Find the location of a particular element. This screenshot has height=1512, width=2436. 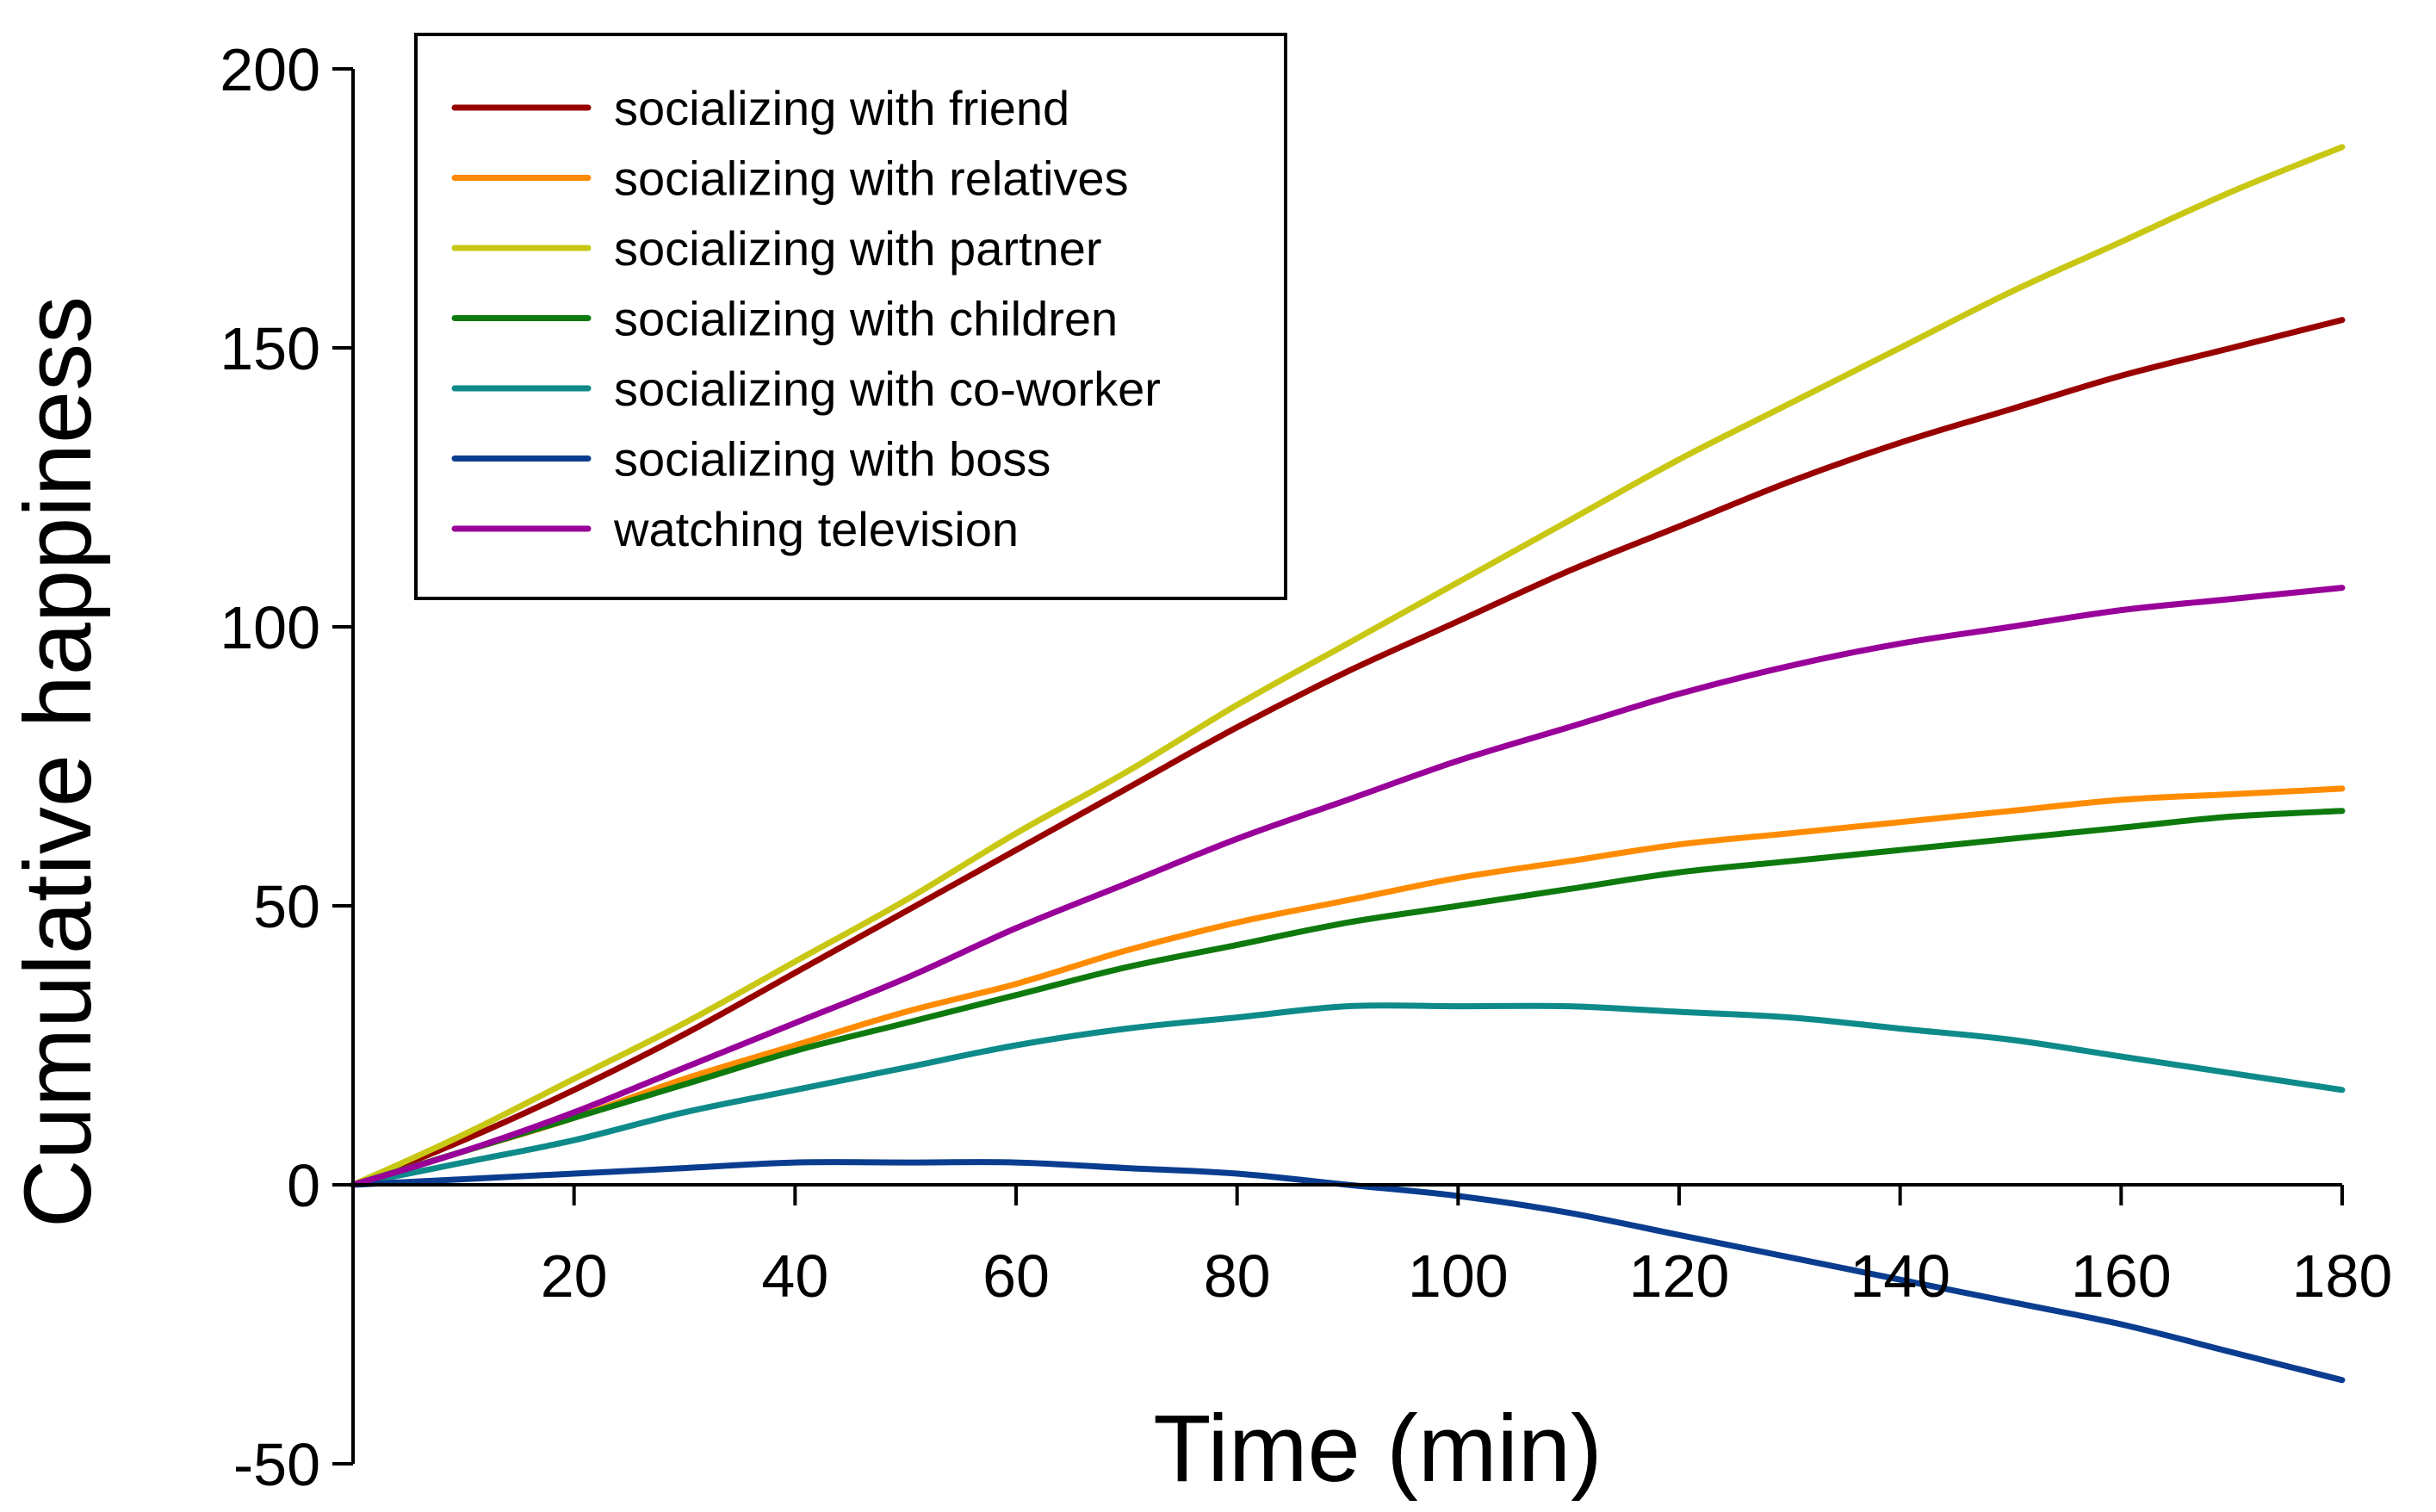

x-tick-label: 60 is located at coordinates (1016, 1276).